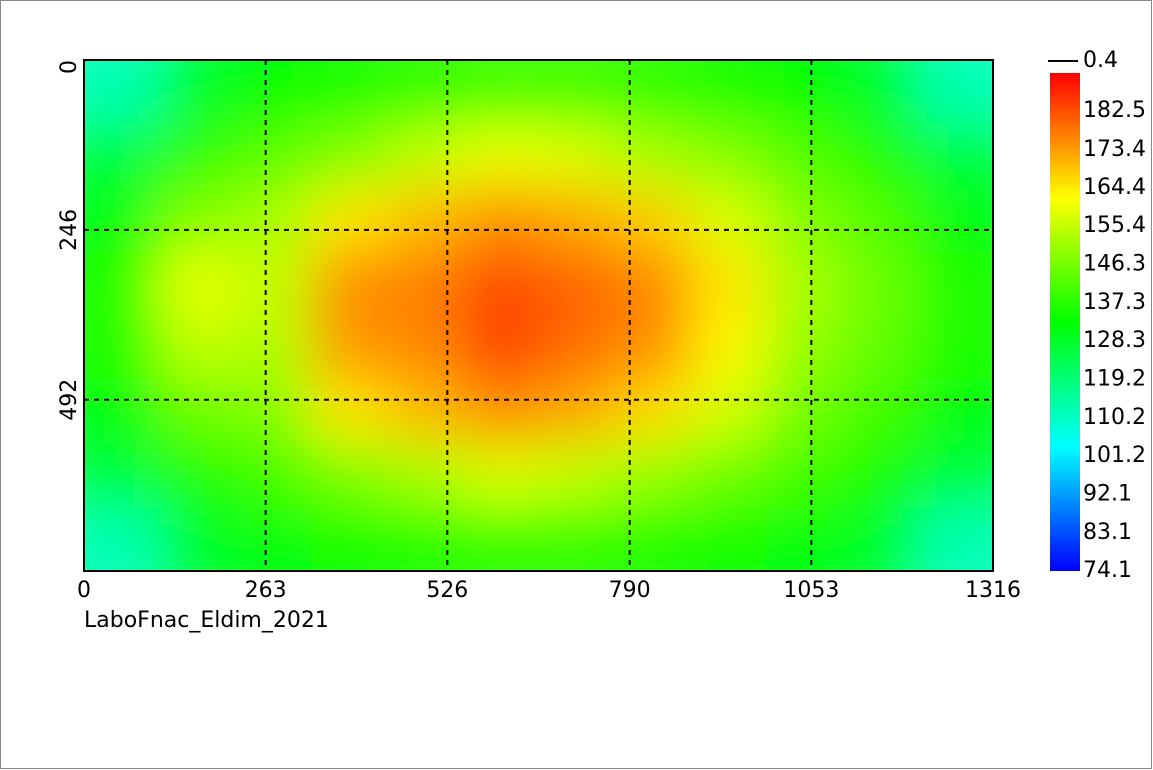 The width and height of the screenshot is (1153, 770). I want to click on colorbar-tick-label: 83.1, so click(1107, 532).